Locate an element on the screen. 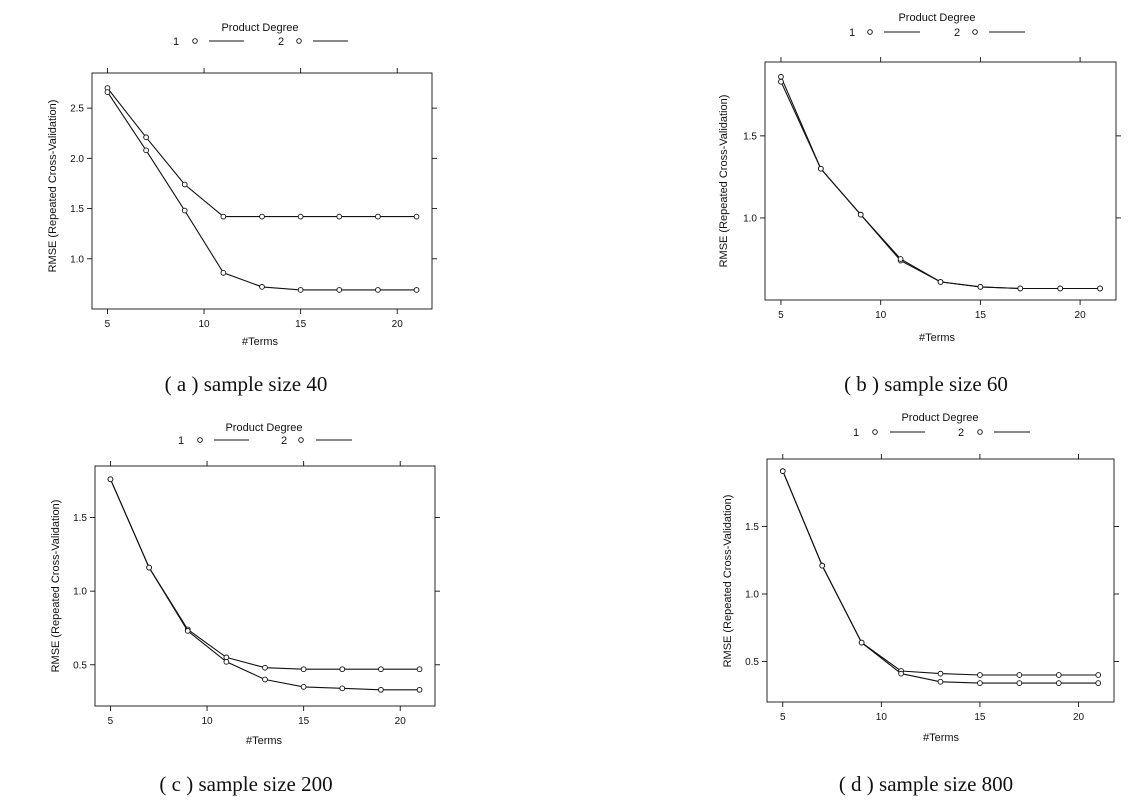 The height and width of the screenshot is (806, 1144). plot-frame-b is located at coordinates (940, 181).